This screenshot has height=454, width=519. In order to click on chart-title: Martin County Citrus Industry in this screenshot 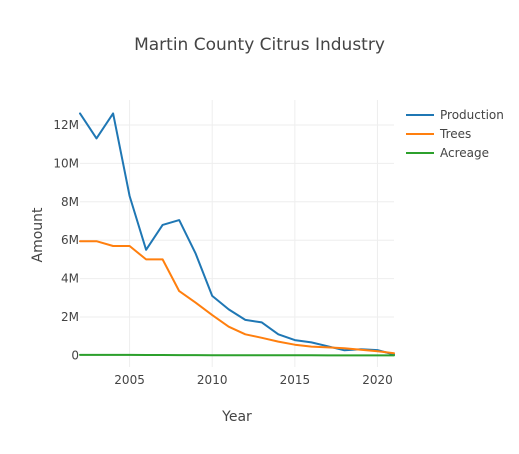, I will do `click(259, 45)`.